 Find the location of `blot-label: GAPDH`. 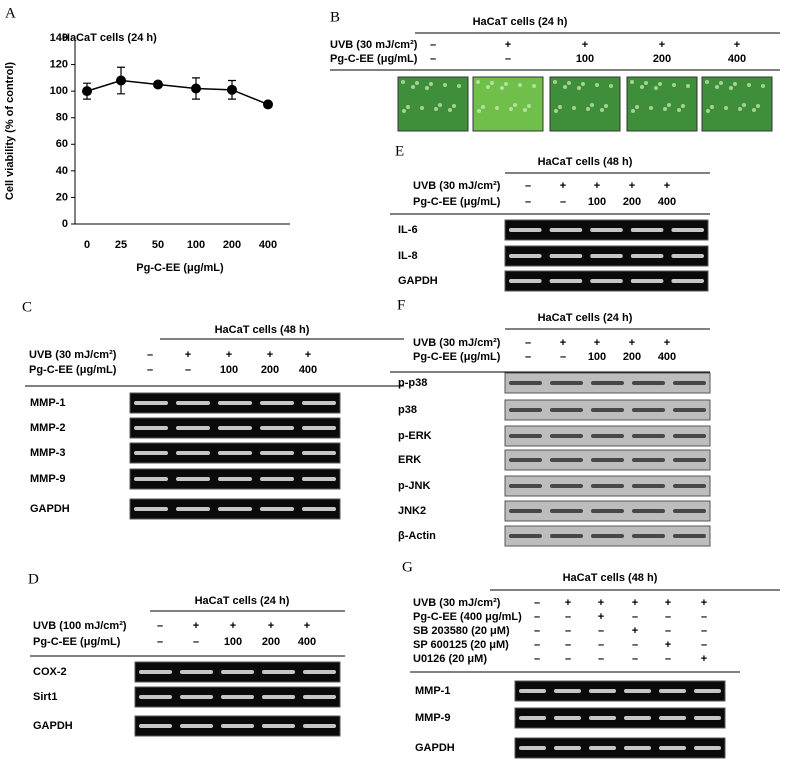

blot-label: GAPDH is located at coordinates (418, 281).